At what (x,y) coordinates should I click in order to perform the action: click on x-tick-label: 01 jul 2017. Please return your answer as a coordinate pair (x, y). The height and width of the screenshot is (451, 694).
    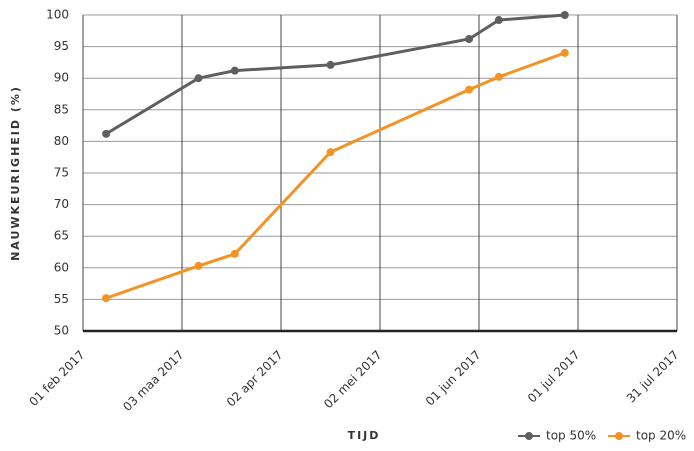
    Looking at the image, I should click on (554, 377).